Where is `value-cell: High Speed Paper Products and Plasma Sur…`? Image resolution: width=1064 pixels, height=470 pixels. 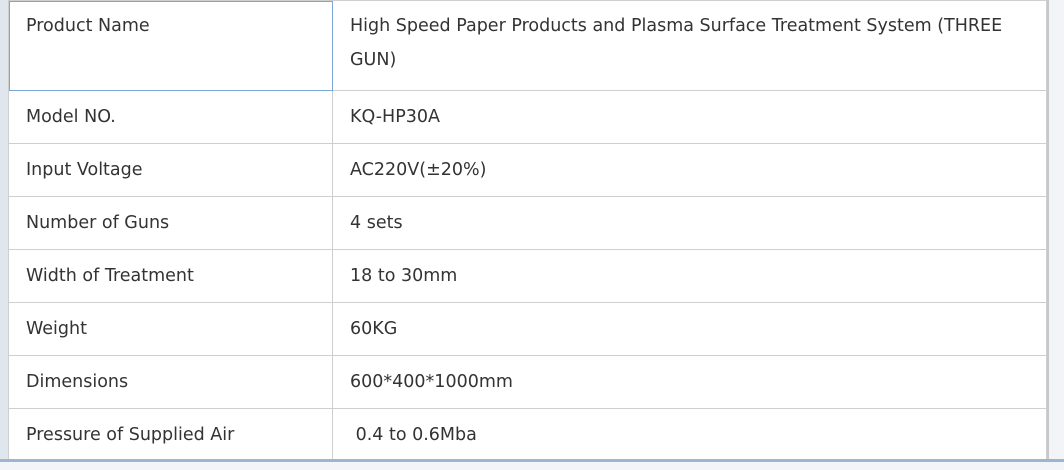
value-cell: High Speed Paper Products and Plasma Sur… is located at coordinates (689, 45).